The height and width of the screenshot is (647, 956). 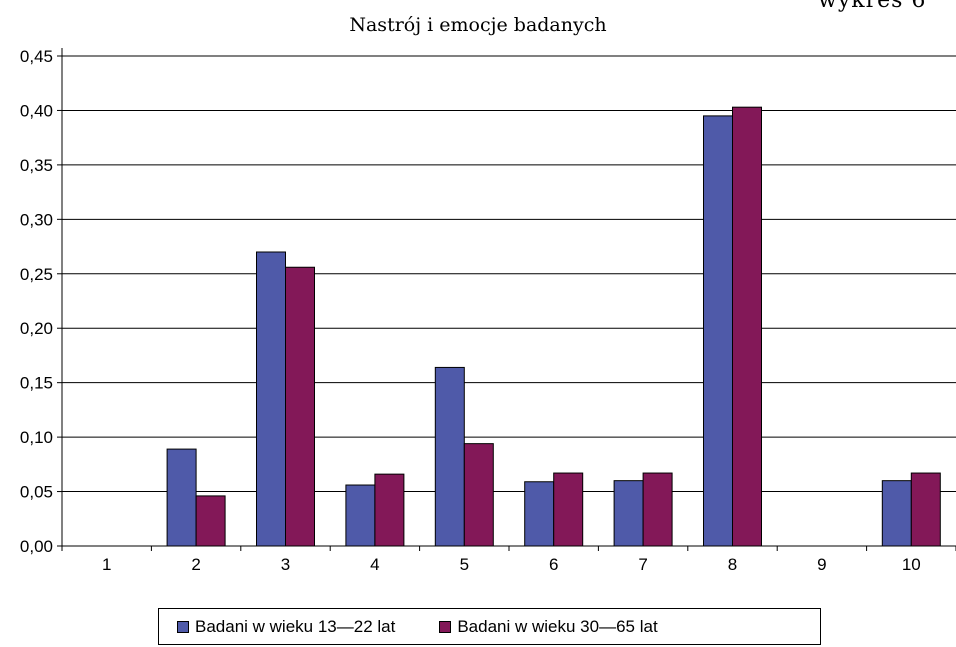 What do you see at coordinates (106, 564) in the screenshot?
I see `x-tick-label: 1` at bounding box center [106, 564].